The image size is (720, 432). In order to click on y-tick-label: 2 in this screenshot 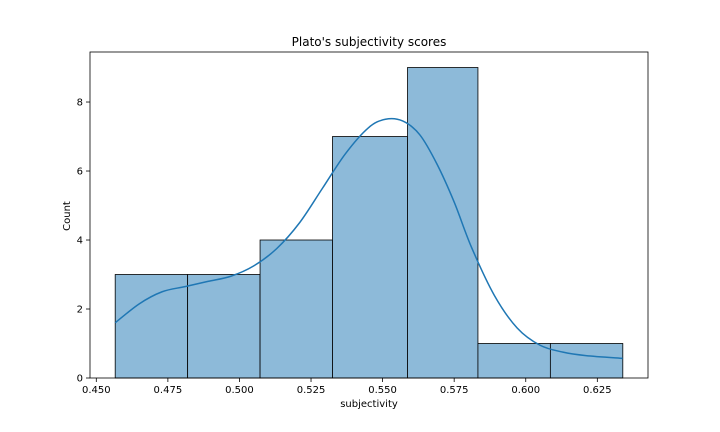, I will do `click(80, 310)`.